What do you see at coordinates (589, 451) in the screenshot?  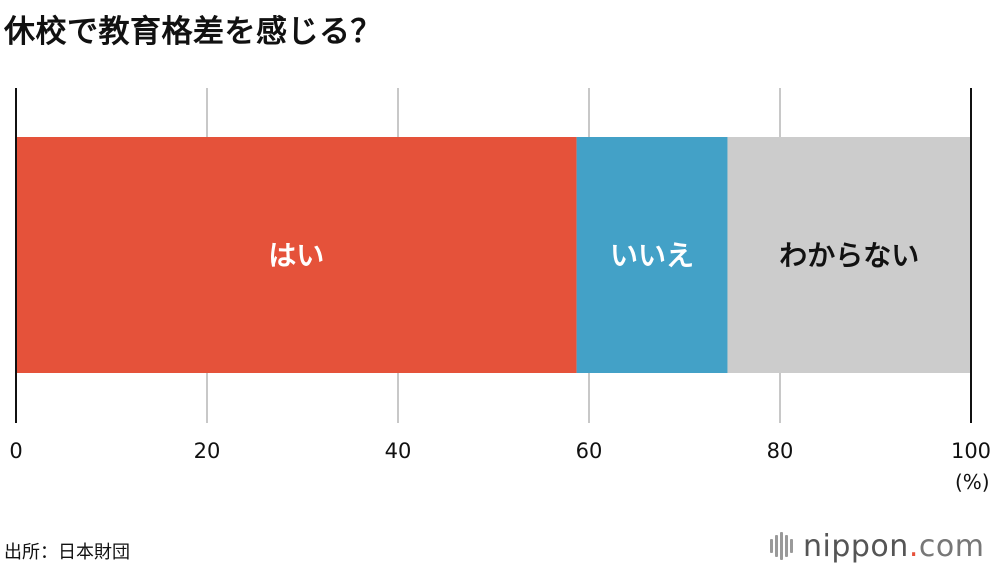 I see `x-tick-label: 60` at bounding box center [589, 451].